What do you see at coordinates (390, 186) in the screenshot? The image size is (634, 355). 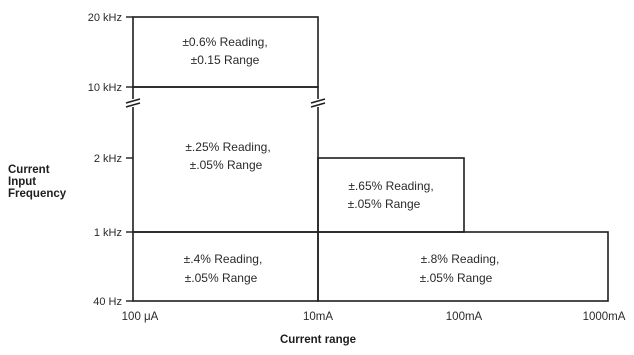 I see `region-text-upper-right-line1: ±.65% Reading,` at bounding box center [390, 186].